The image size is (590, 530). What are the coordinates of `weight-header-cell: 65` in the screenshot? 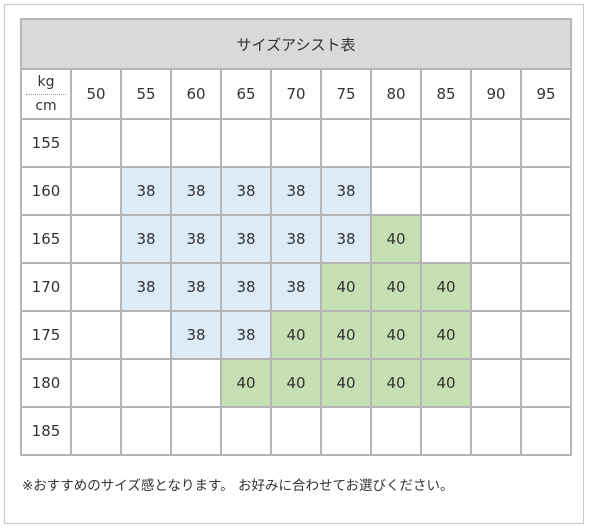 It's located at (246, 94).